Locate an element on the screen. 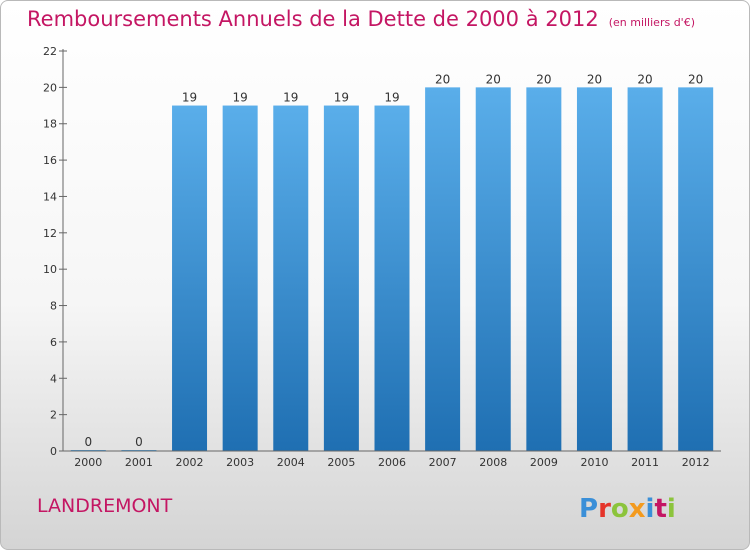  x-tick-label-2011: 2011 is located at coordinates (645, 462).